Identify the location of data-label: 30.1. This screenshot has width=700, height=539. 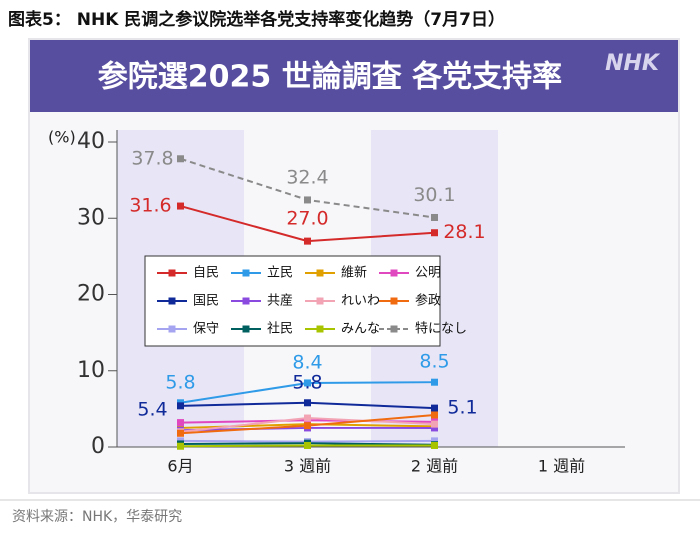
(434, 195).